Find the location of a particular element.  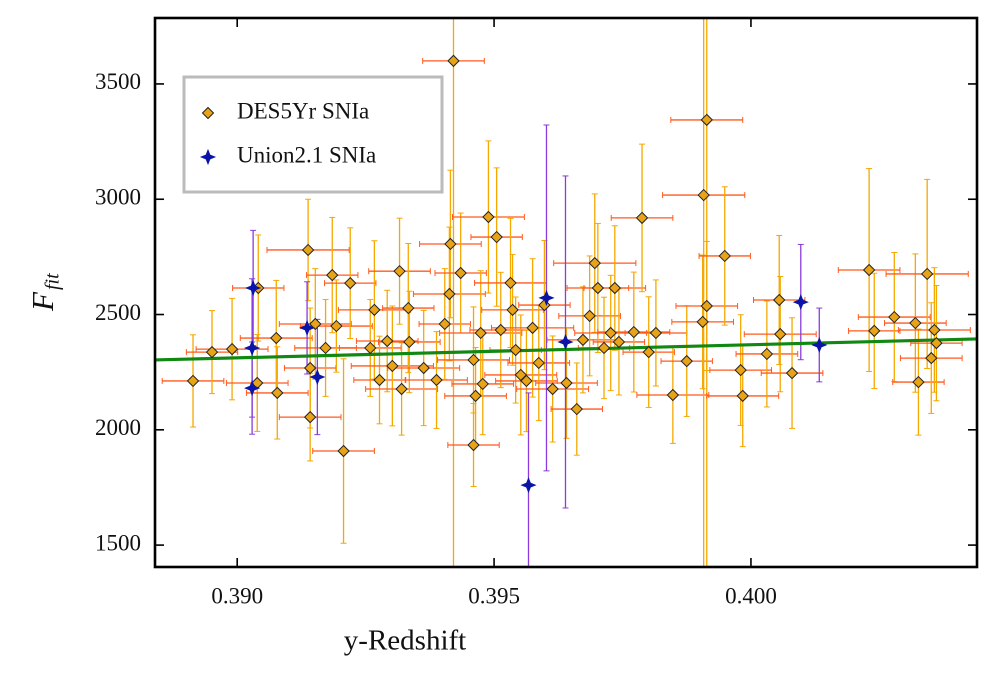

legend: DES5Yr SNIa Union2.1 SNIa is located at coordinates (313, 134).